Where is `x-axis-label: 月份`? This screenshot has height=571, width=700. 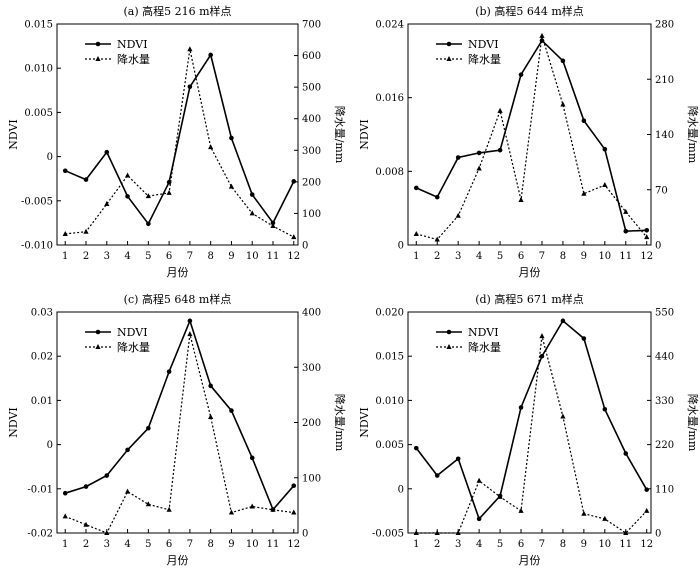 x-axis-label: 月份 is located at coordinates (530, 272).